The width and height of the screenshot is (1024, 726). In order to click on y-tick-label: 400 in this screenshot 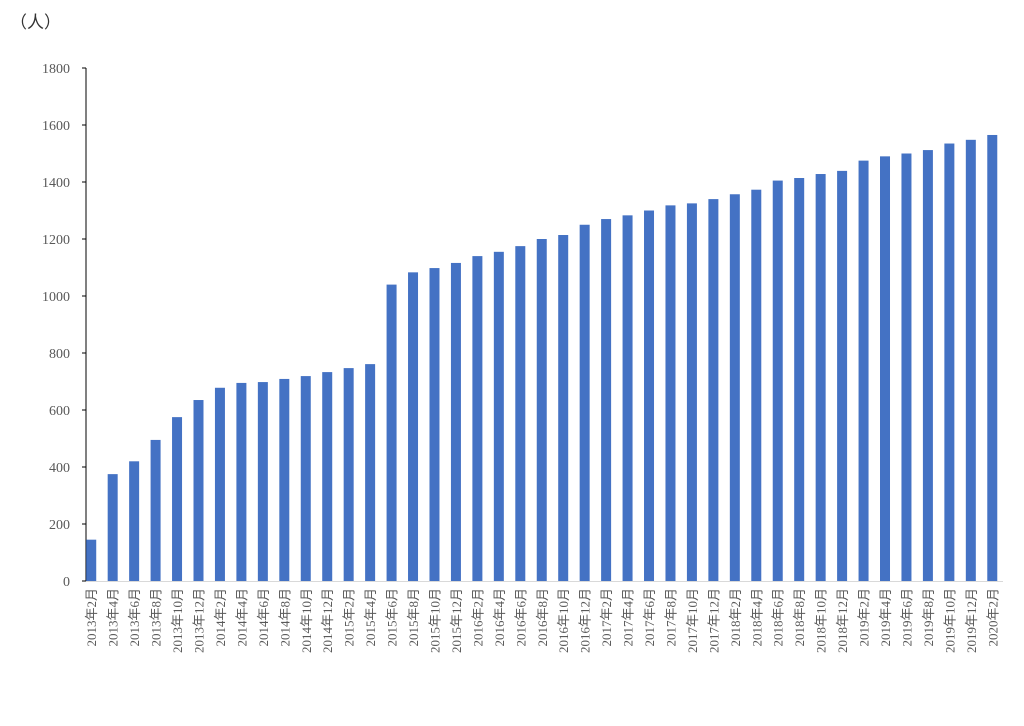, I will do `click(59, 468)`.